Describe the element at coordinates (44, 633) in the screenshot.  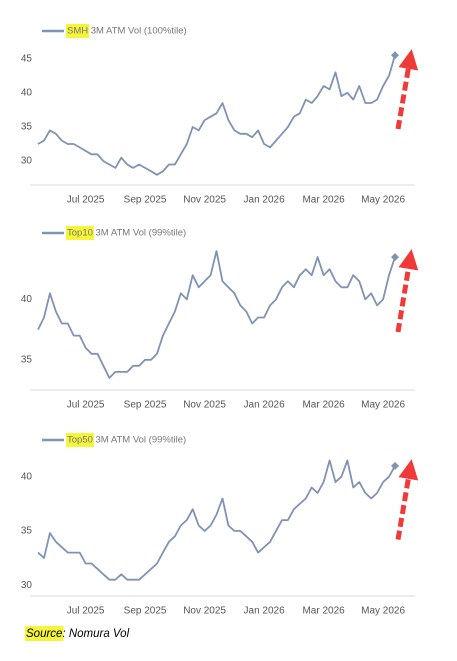
I see `source-highlight` at that location.